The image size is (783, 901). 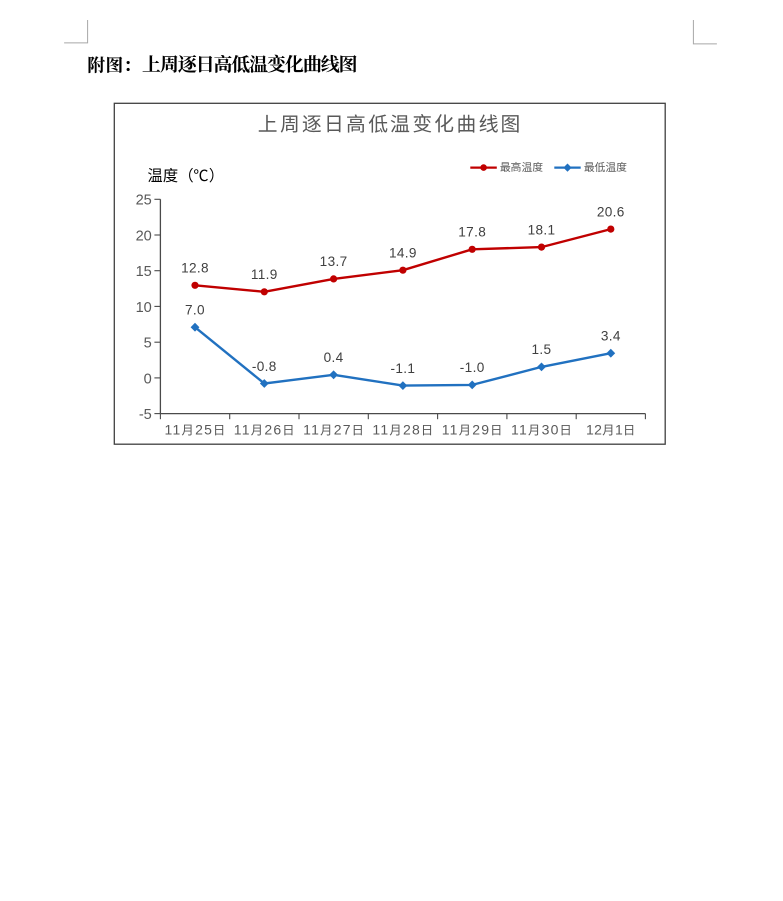 What do you see at coordinates (403, 253) in the screenshot?
I see `svg-text: 14.9` at bounding box center [403, 253].